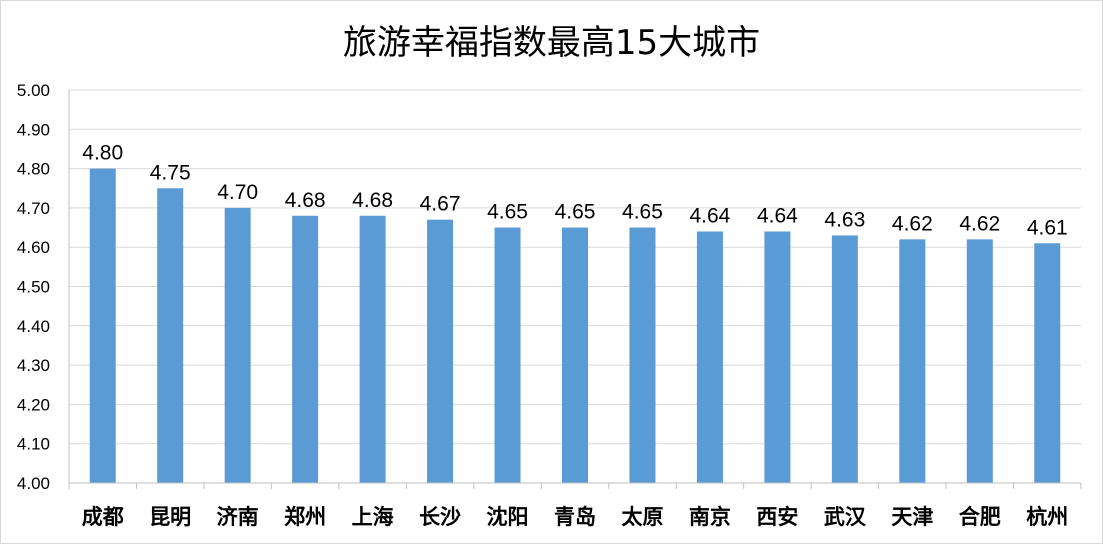 This screenshot has height=544, width=1103. Describe the element at coordinates (33, 129) in the screenshot. I see `y-tick-label: 4.90` at that location.